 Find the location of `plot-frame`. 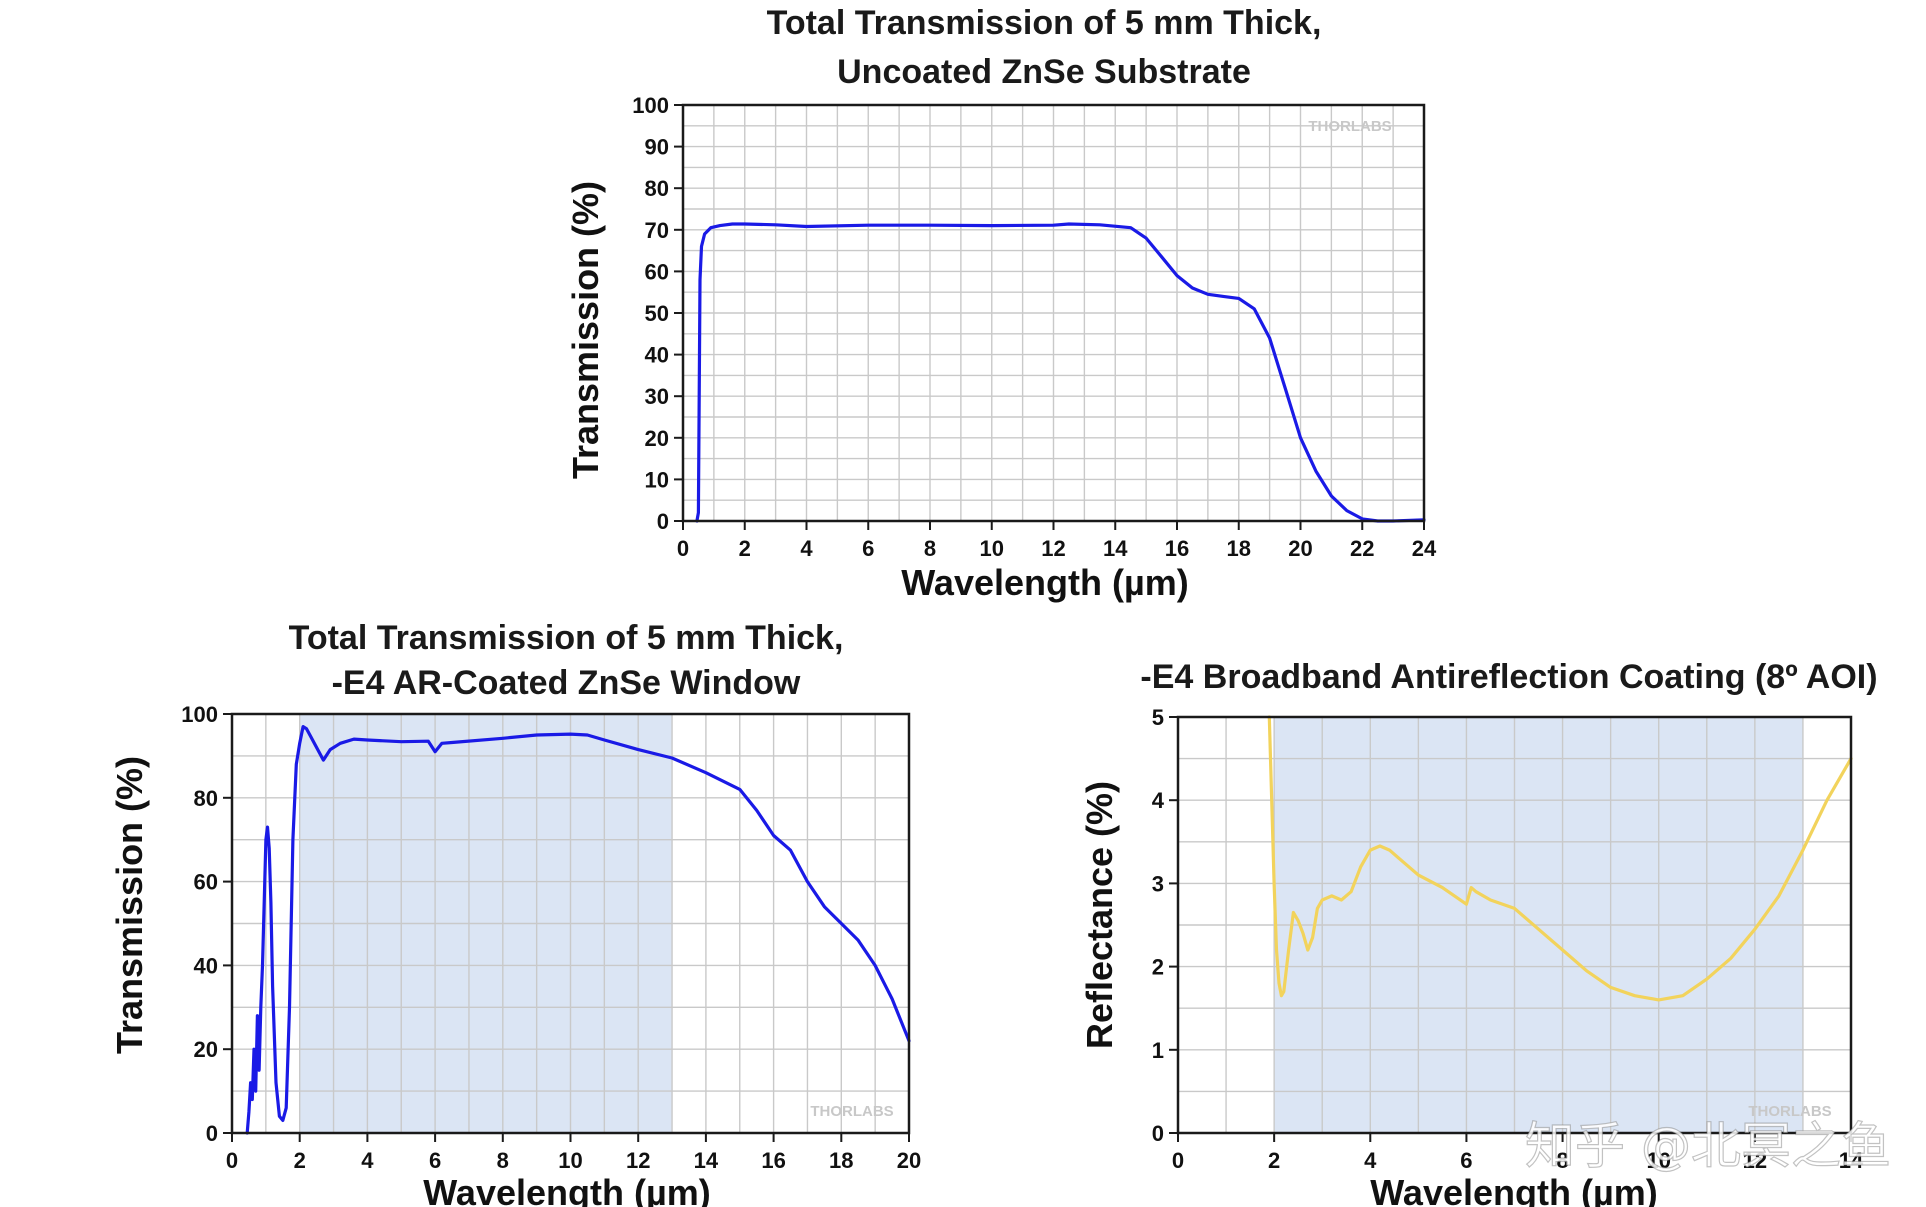

plot-frame is located at coordinates (1514, 925).